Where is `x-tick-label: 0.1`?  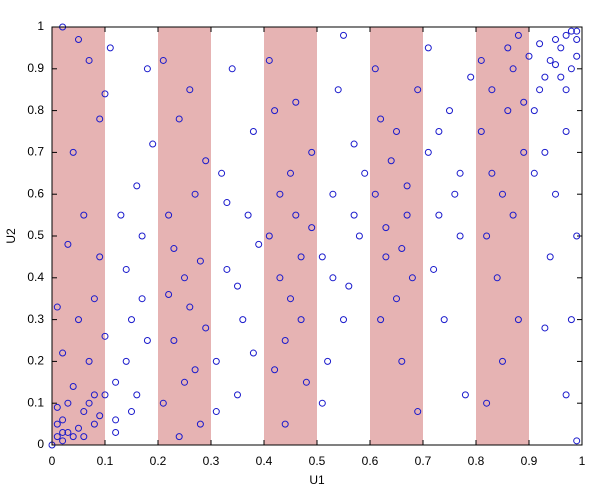
x-tick-label: 0.1 is located at coordinates (105, 461).